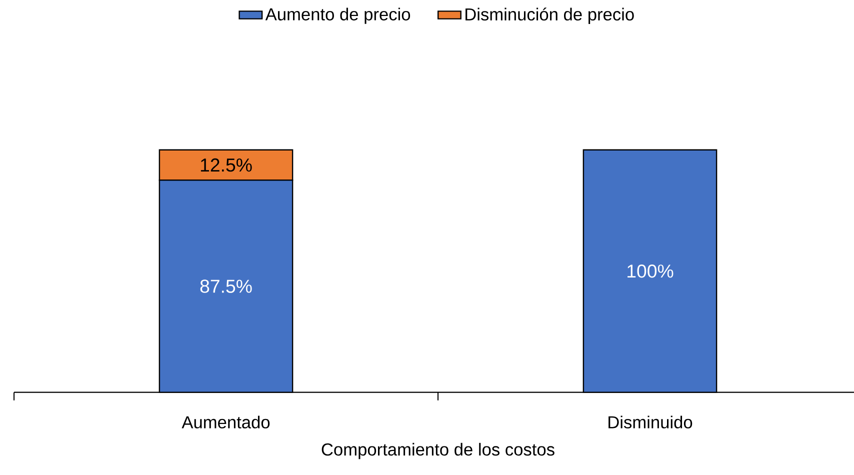 The width and height of the screenshot is (854, 475). I want to click on data-label: 87.5%, so click(226, 286).